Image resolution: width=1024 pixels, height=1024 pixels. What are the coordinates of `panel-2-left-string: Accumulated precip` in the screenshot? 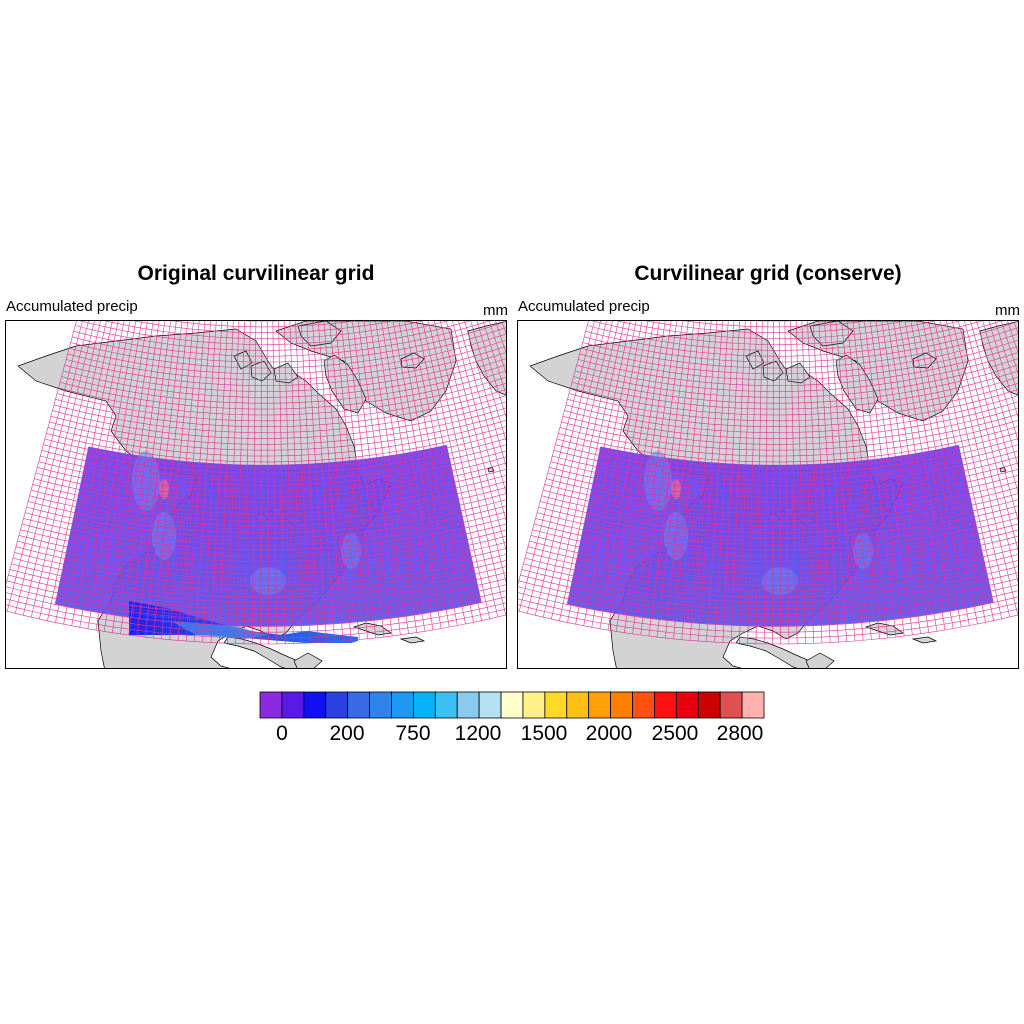 It's located at (584, 306).